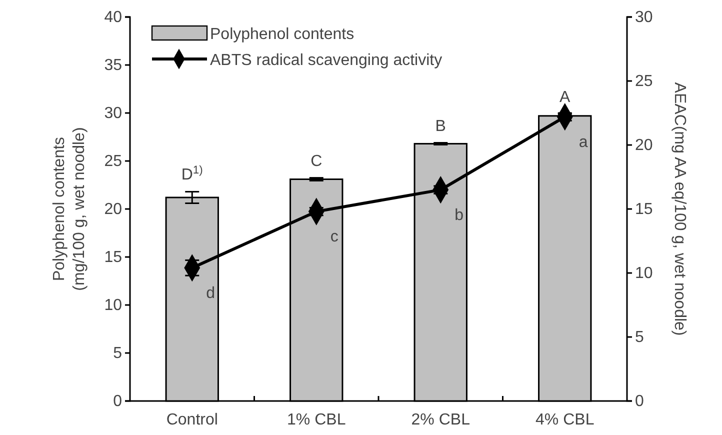  I want to click on y-tick-label: 25, so click(113, 161).